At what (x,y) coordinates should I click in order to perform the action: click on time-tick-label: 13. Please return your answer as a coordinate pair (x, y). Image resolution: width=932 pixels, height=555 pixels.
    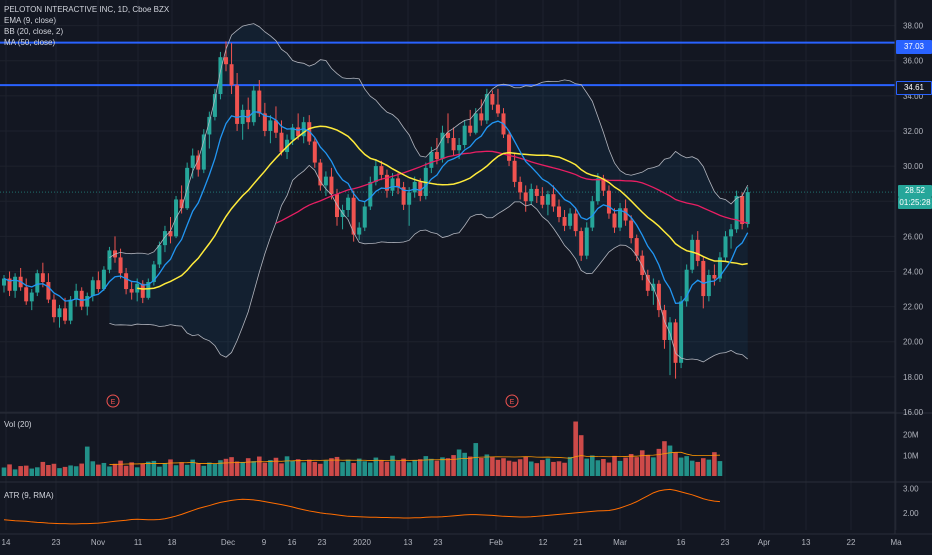
    Looking at the image, I should click on (806, 542).